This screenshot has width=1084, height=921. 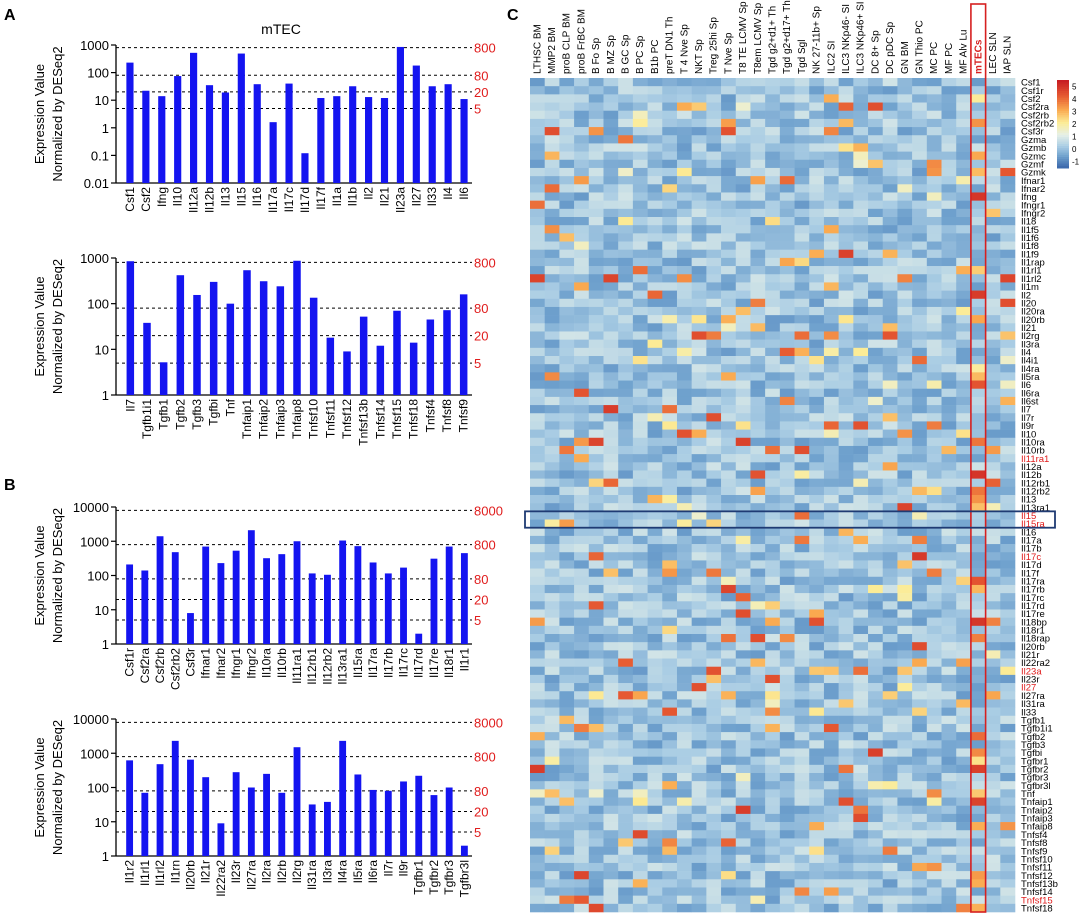 I want to click on threshold-label: 800, so click(x=485, y=48).